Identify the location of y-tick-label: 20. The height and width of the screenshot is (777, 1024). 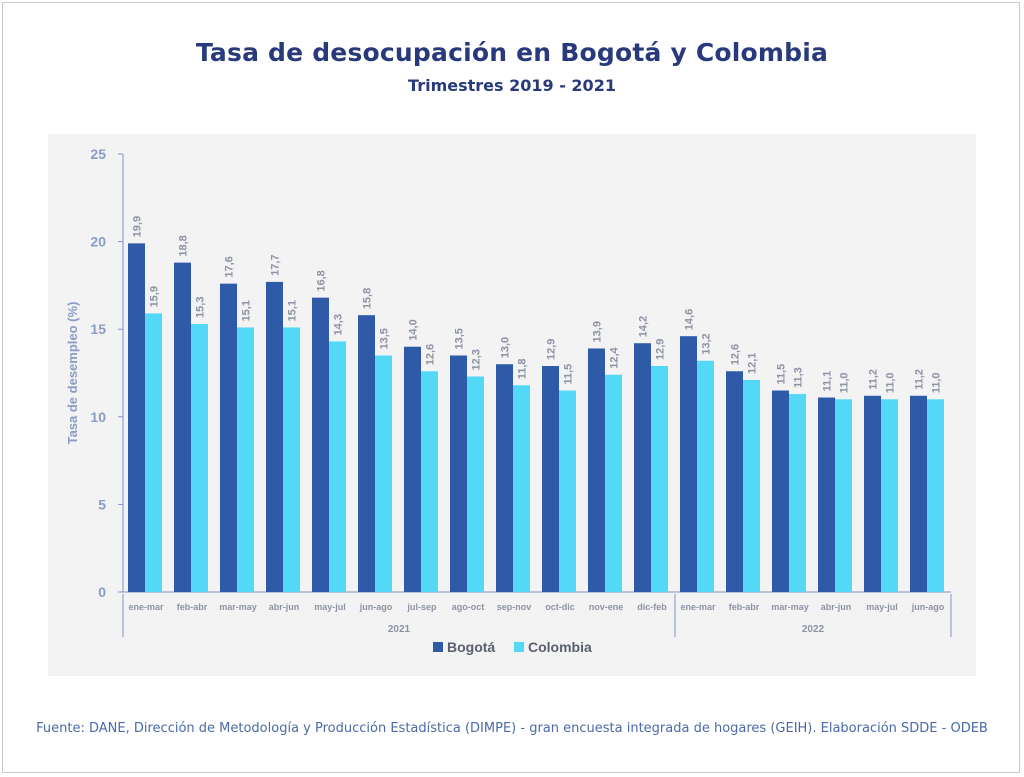
(98, 242).